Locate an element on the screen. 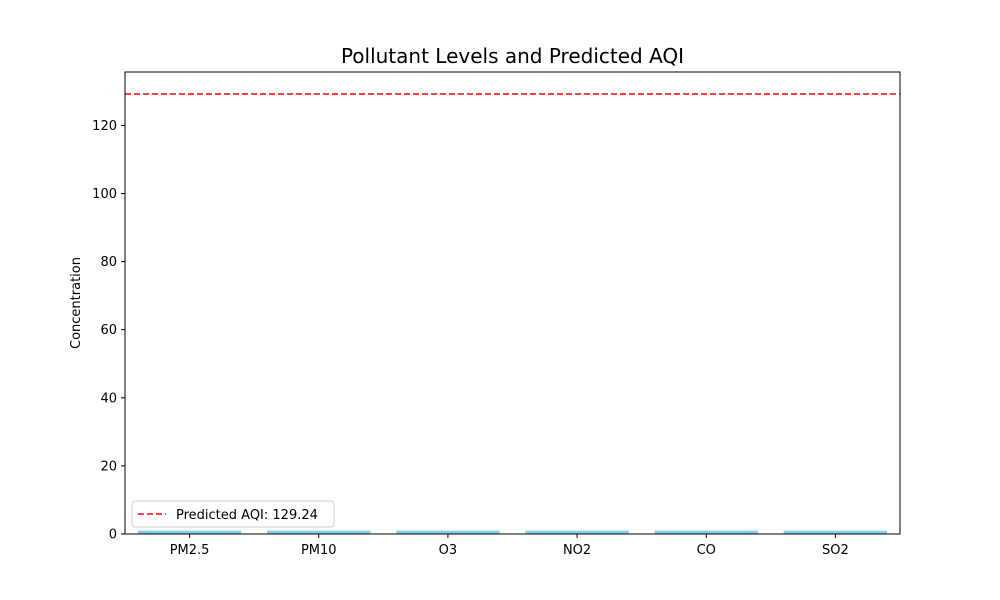 This screenshot has height=600, width=1000. y-tick-label: 40 is located at coordinates (108, 398).